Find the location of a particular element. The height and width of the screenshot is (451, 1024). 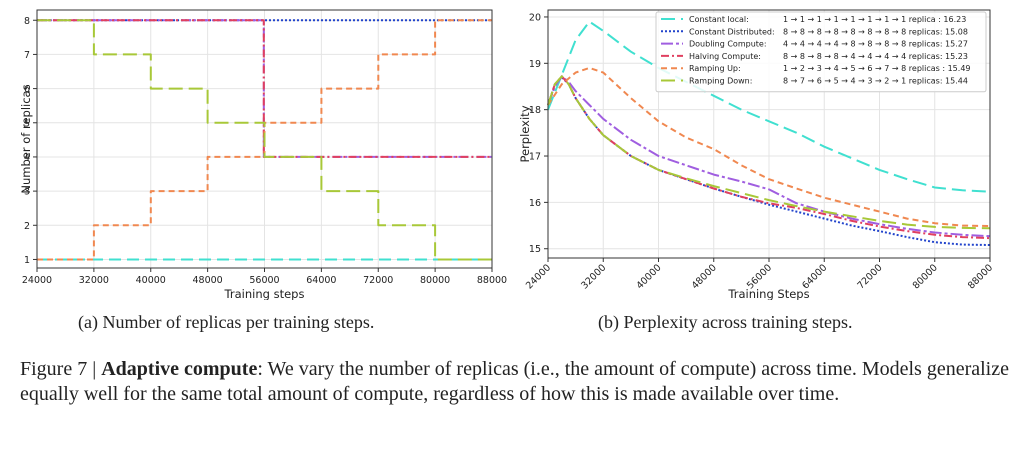

legend-name-3: Doubling Compute: is located at coordinates (728, 44).